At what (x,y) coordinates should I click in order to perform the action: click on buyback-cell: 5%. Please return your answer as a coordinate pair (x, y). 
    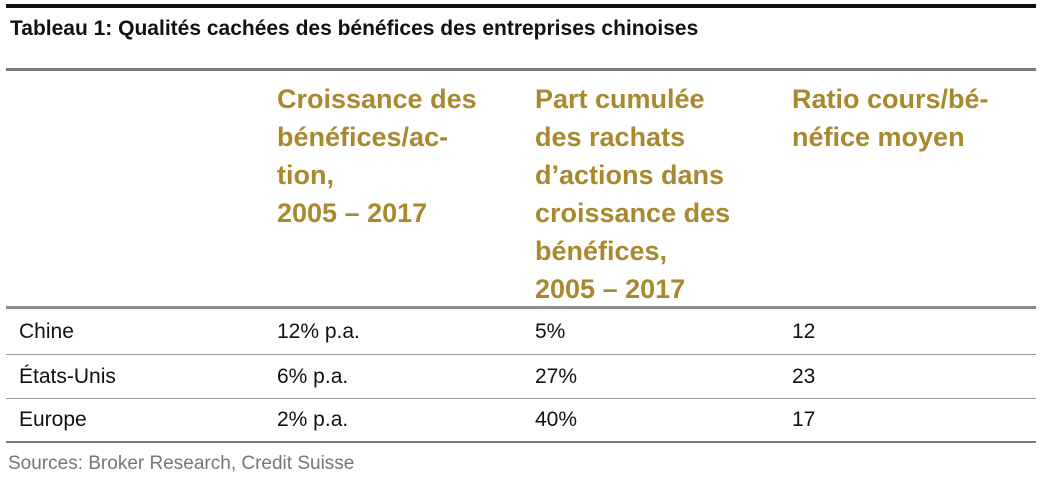
    Looking at the image, I should click on (550, 331).